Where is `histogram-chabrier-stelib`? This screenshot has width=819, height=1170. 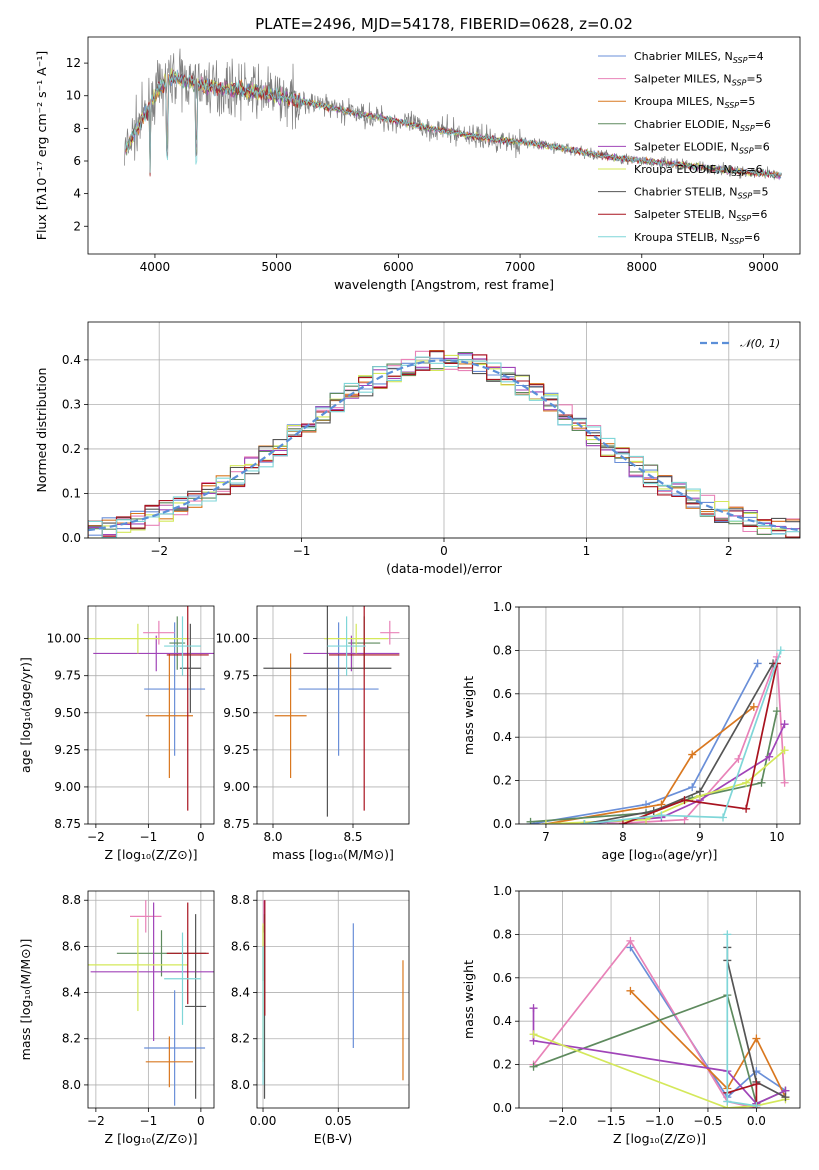 histogram-chabrier-stelib is located at coordinates (444, 444).